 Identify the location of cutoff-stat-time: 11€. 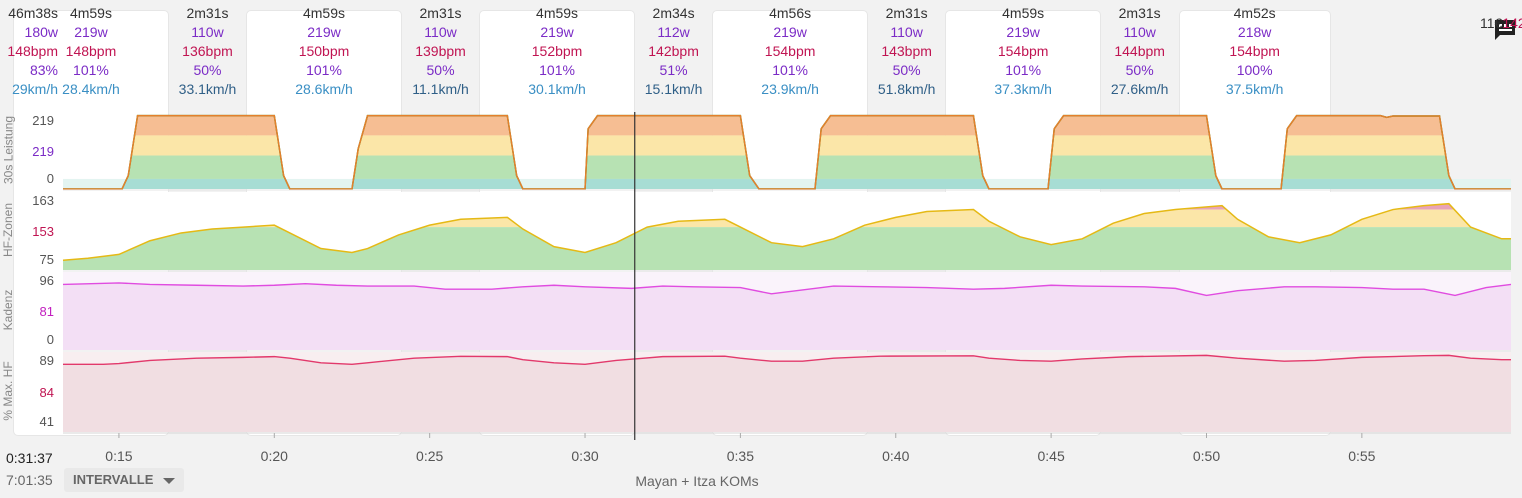
(1491, 23).